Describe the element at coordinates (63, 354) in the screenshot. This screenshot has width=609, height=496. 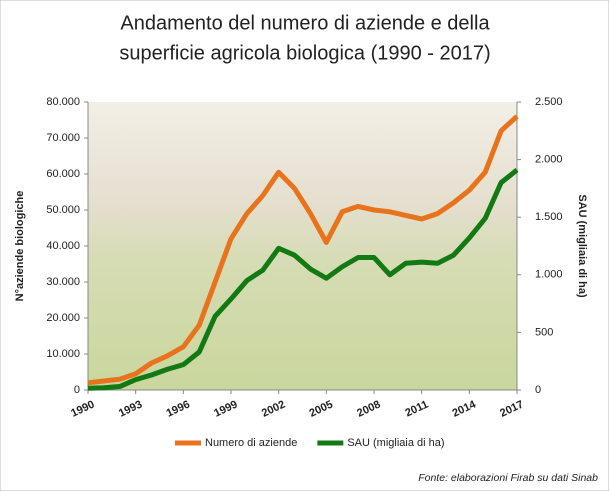
I see `y-tick-label: 10.000` at that location.